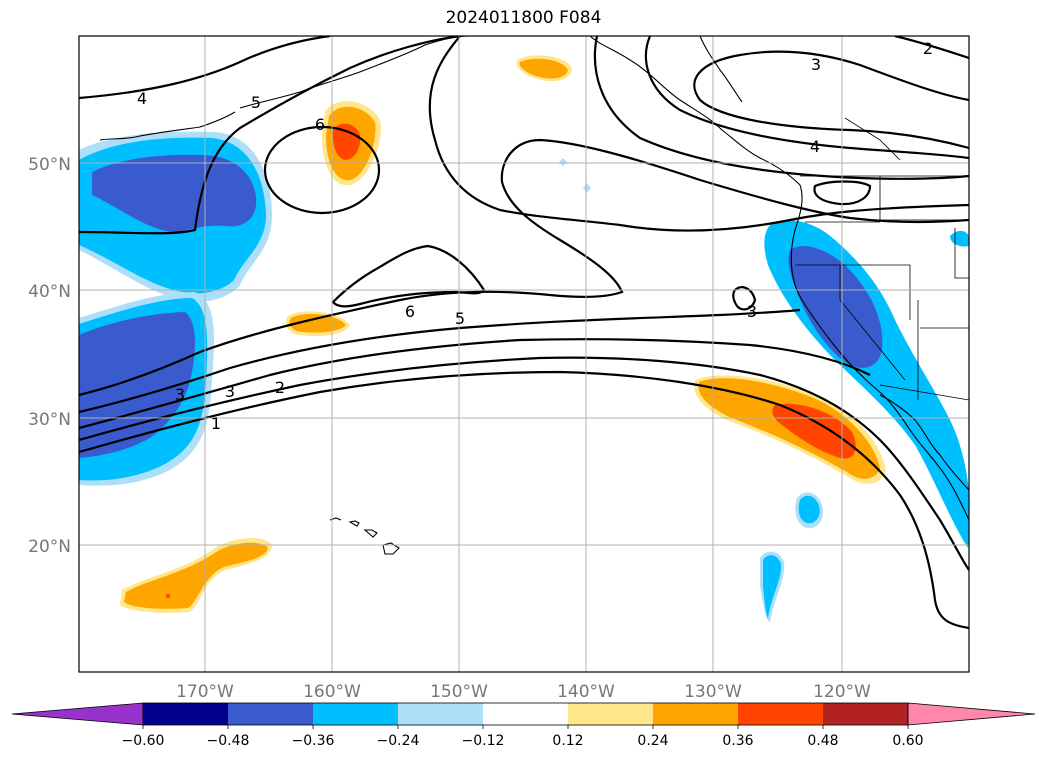 The image size is (1047, 765). Describe the element at coordinates (351, 143) in the screenshot. I see `positive-anomaly-aleutian` at that location.